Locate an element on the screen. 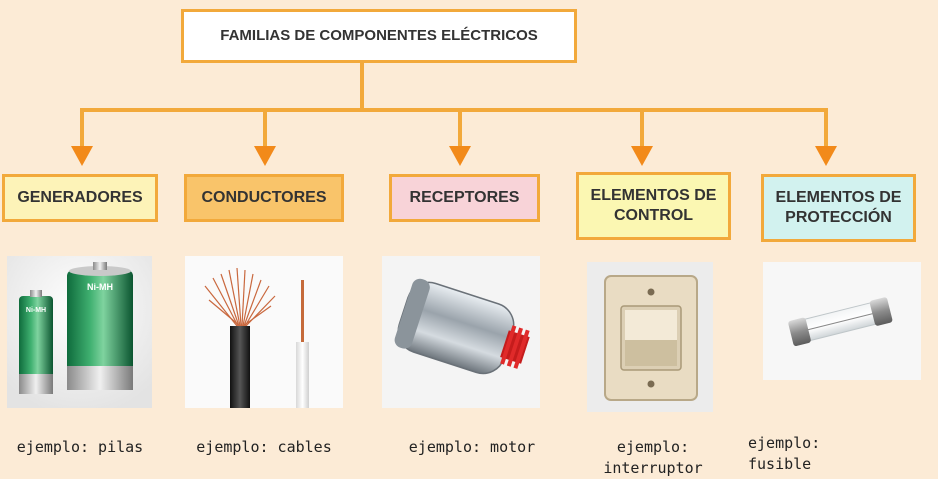 The height and width of the screenshot is (479, 938). family-box-conductores: CONDUCTORES is located at coordinates (264, 198).